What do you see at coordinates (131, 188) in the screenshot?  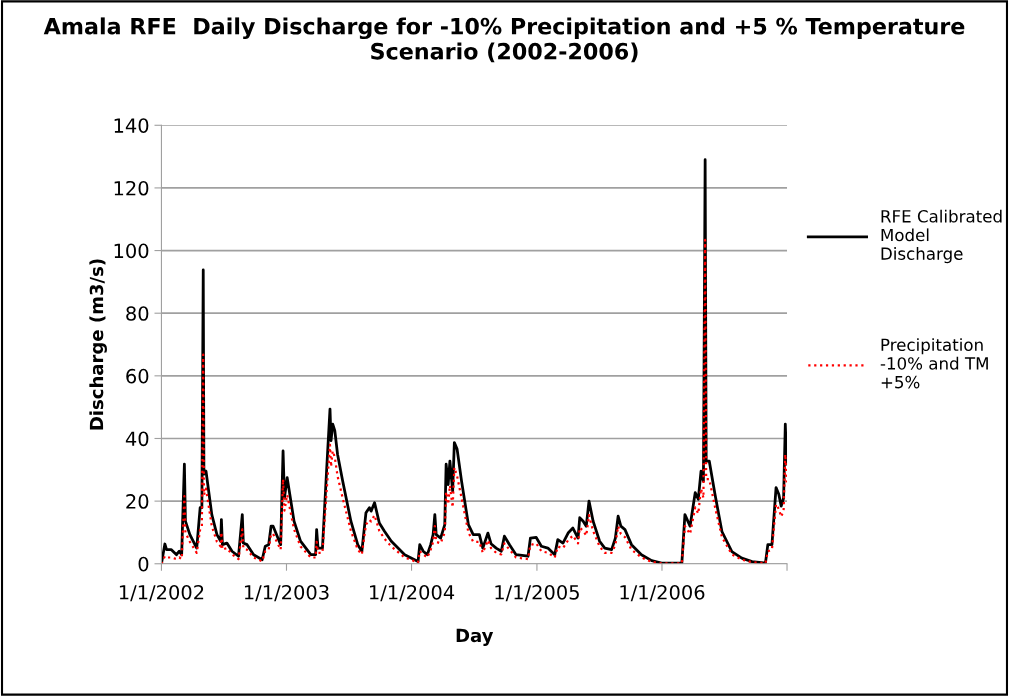 I see `y-tick-label: 120` at bounding box center [131, 188].